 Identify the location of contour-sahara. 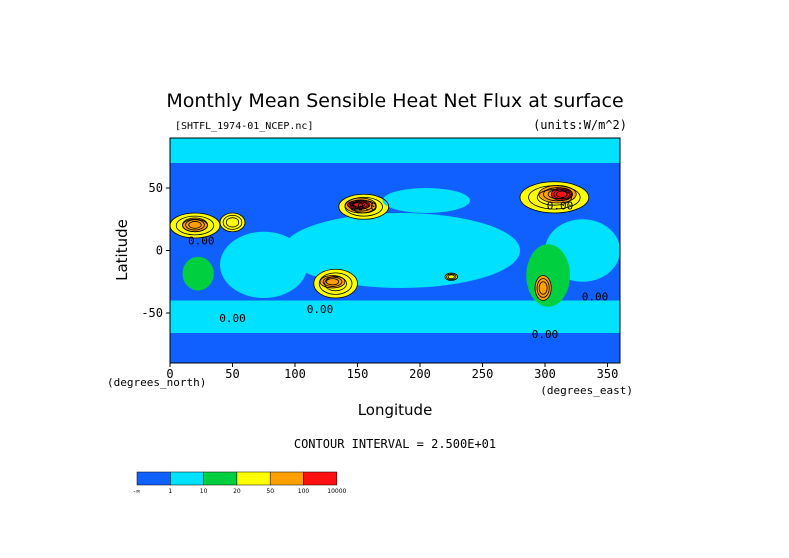
(195, 225).